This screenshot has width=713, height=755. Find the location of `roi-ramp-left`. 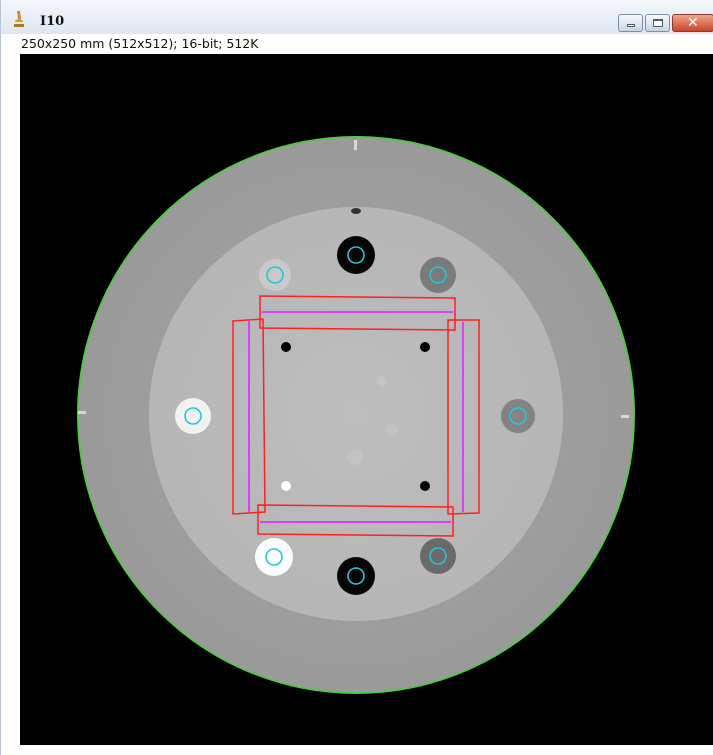

roi-ramp-left is located at coordinates (249, 416).